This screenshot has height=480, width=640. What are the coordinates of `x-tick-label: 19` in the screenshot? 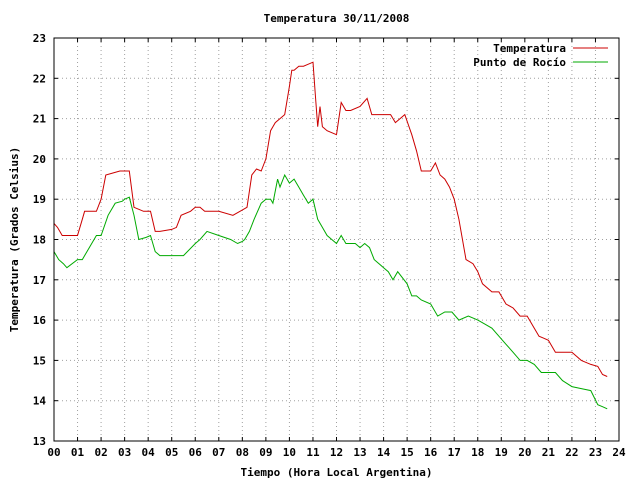 It's located at (501, 452).